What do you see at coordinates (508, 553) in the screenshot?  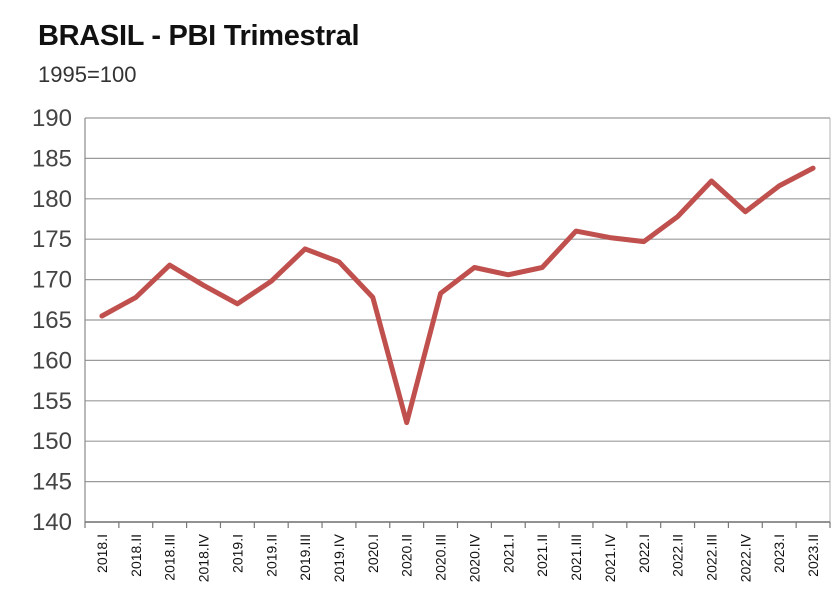 I see `x-tick-label: 2021.I` at bounding box center [508, 553].